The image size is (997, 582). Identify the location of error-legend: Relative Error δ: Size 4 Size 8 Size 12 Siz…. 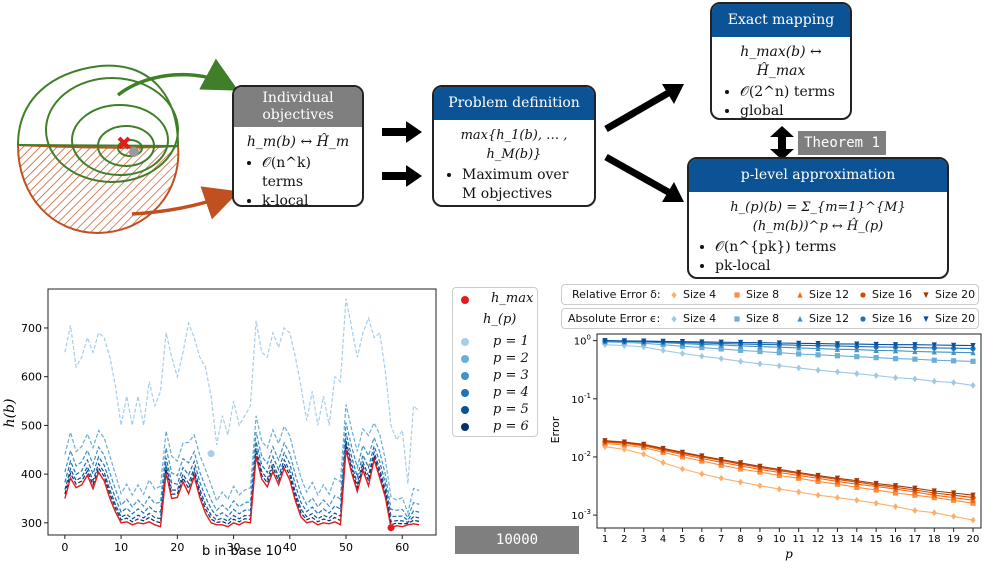
(770, 307).